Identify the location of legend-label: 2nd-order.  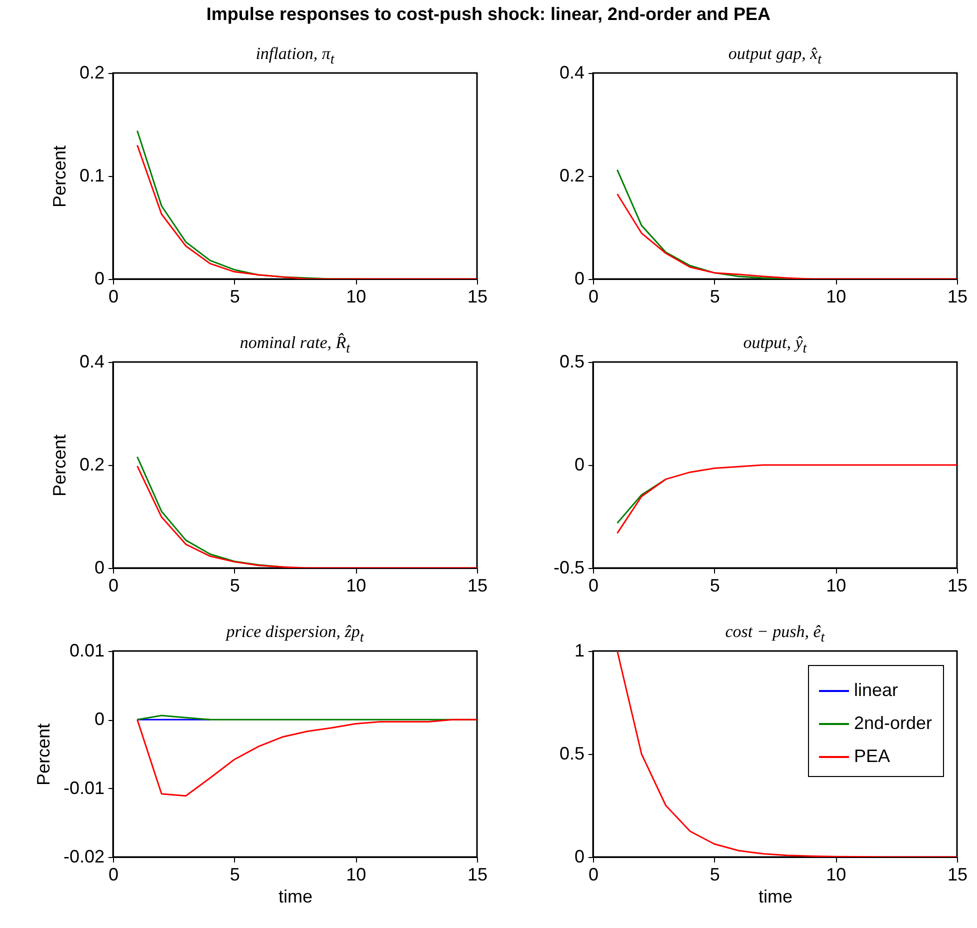
(893, 723).